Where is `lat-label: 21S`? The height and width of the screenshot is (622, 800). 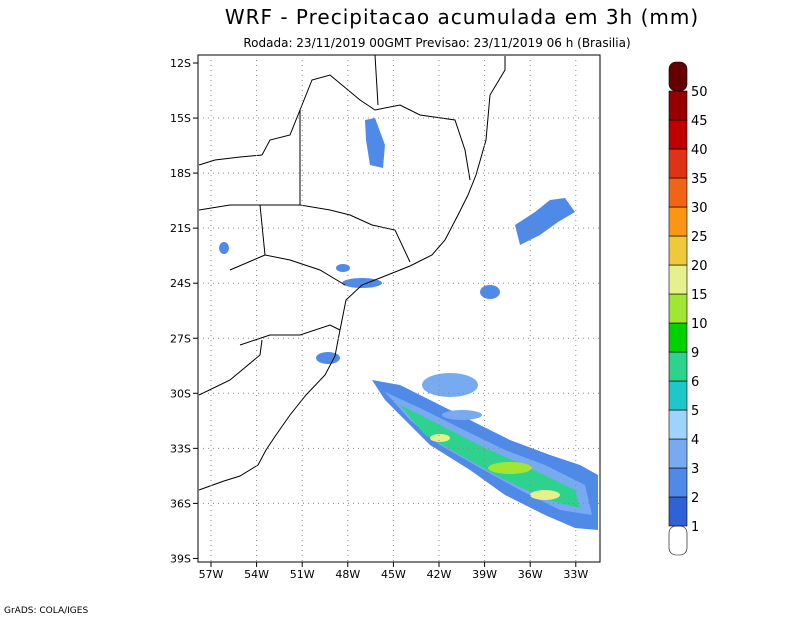
lat-label: 21S is located at coordinates (180, 228).